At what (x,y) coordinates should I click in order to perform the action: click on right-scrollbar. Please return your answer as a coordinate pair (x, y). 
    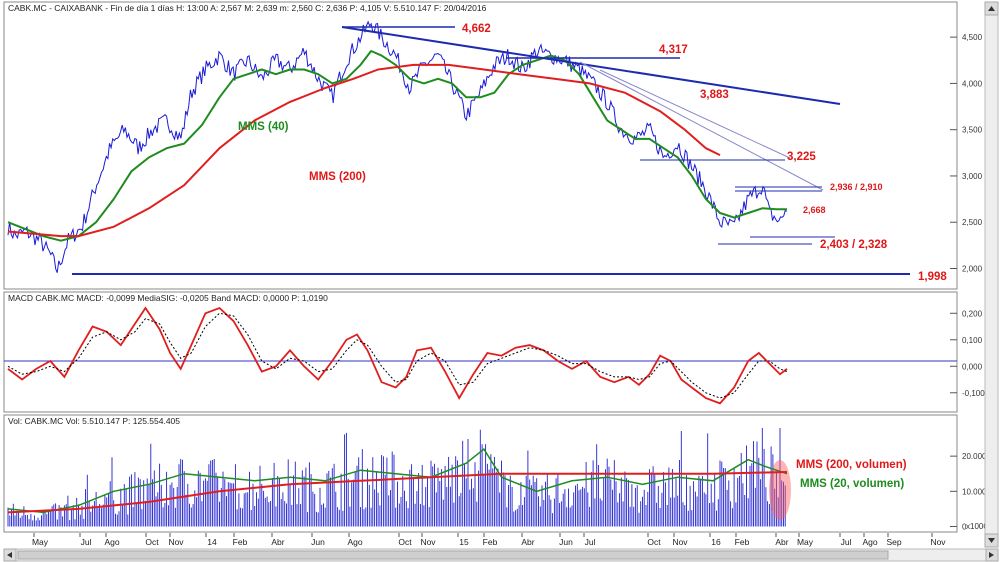
    Looking at the image, I should click on (991, 274).